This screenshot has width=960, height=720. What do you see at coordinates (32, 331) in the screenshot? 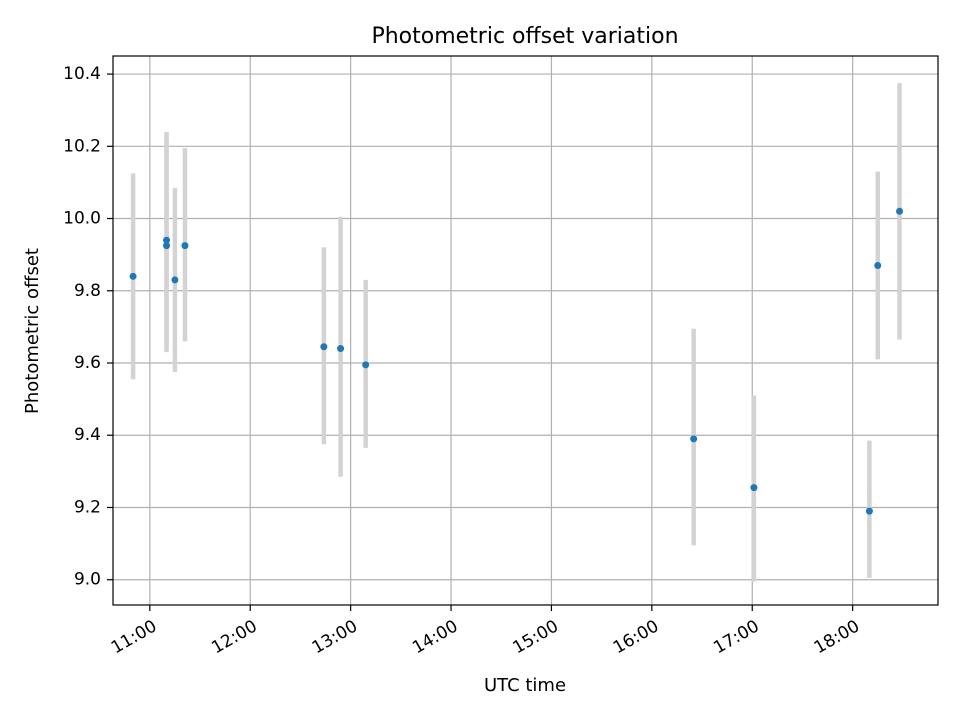
I see `y-axis-label: Photometric offset` at bounding box center [32, 331].